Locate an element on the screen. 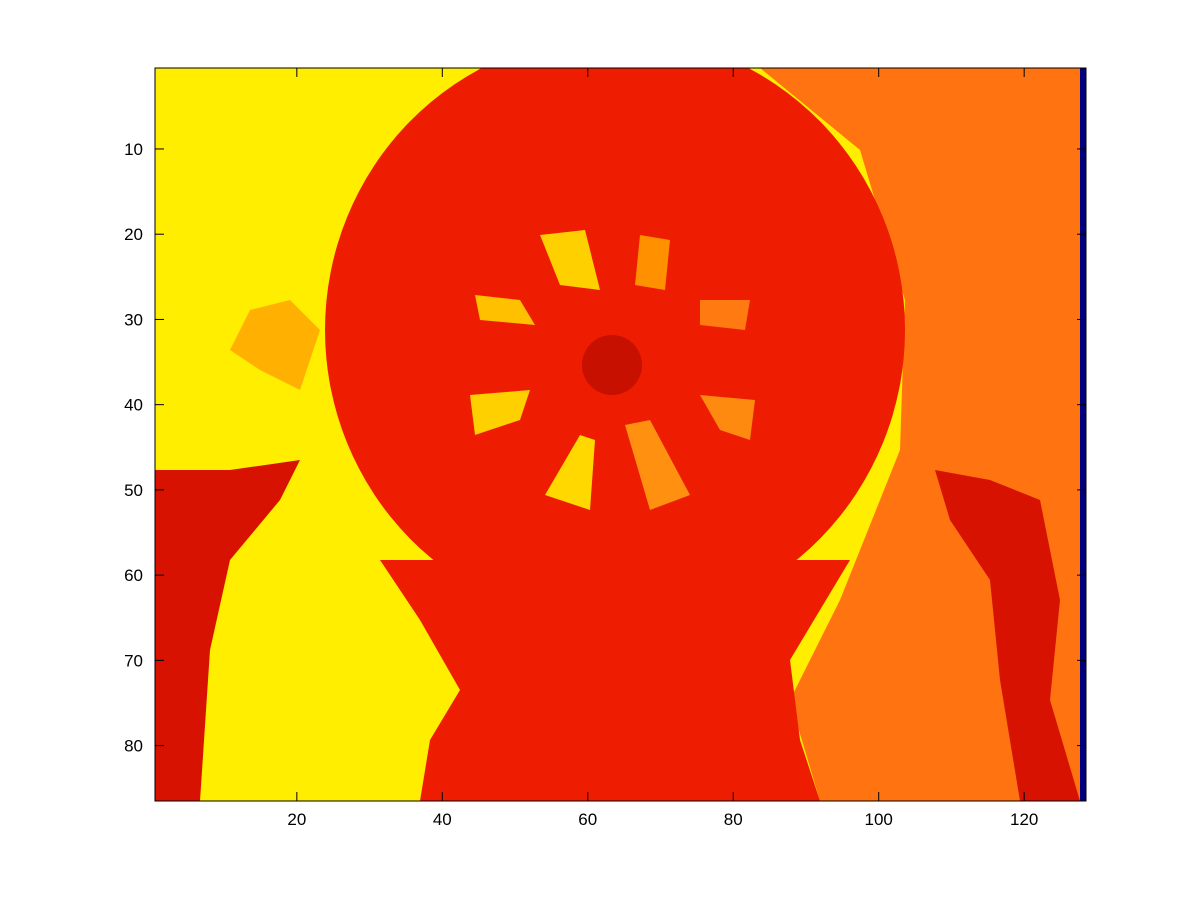 The image size is (1200, 900). y-tick-label: 20 is located at coordinates (133, 234).